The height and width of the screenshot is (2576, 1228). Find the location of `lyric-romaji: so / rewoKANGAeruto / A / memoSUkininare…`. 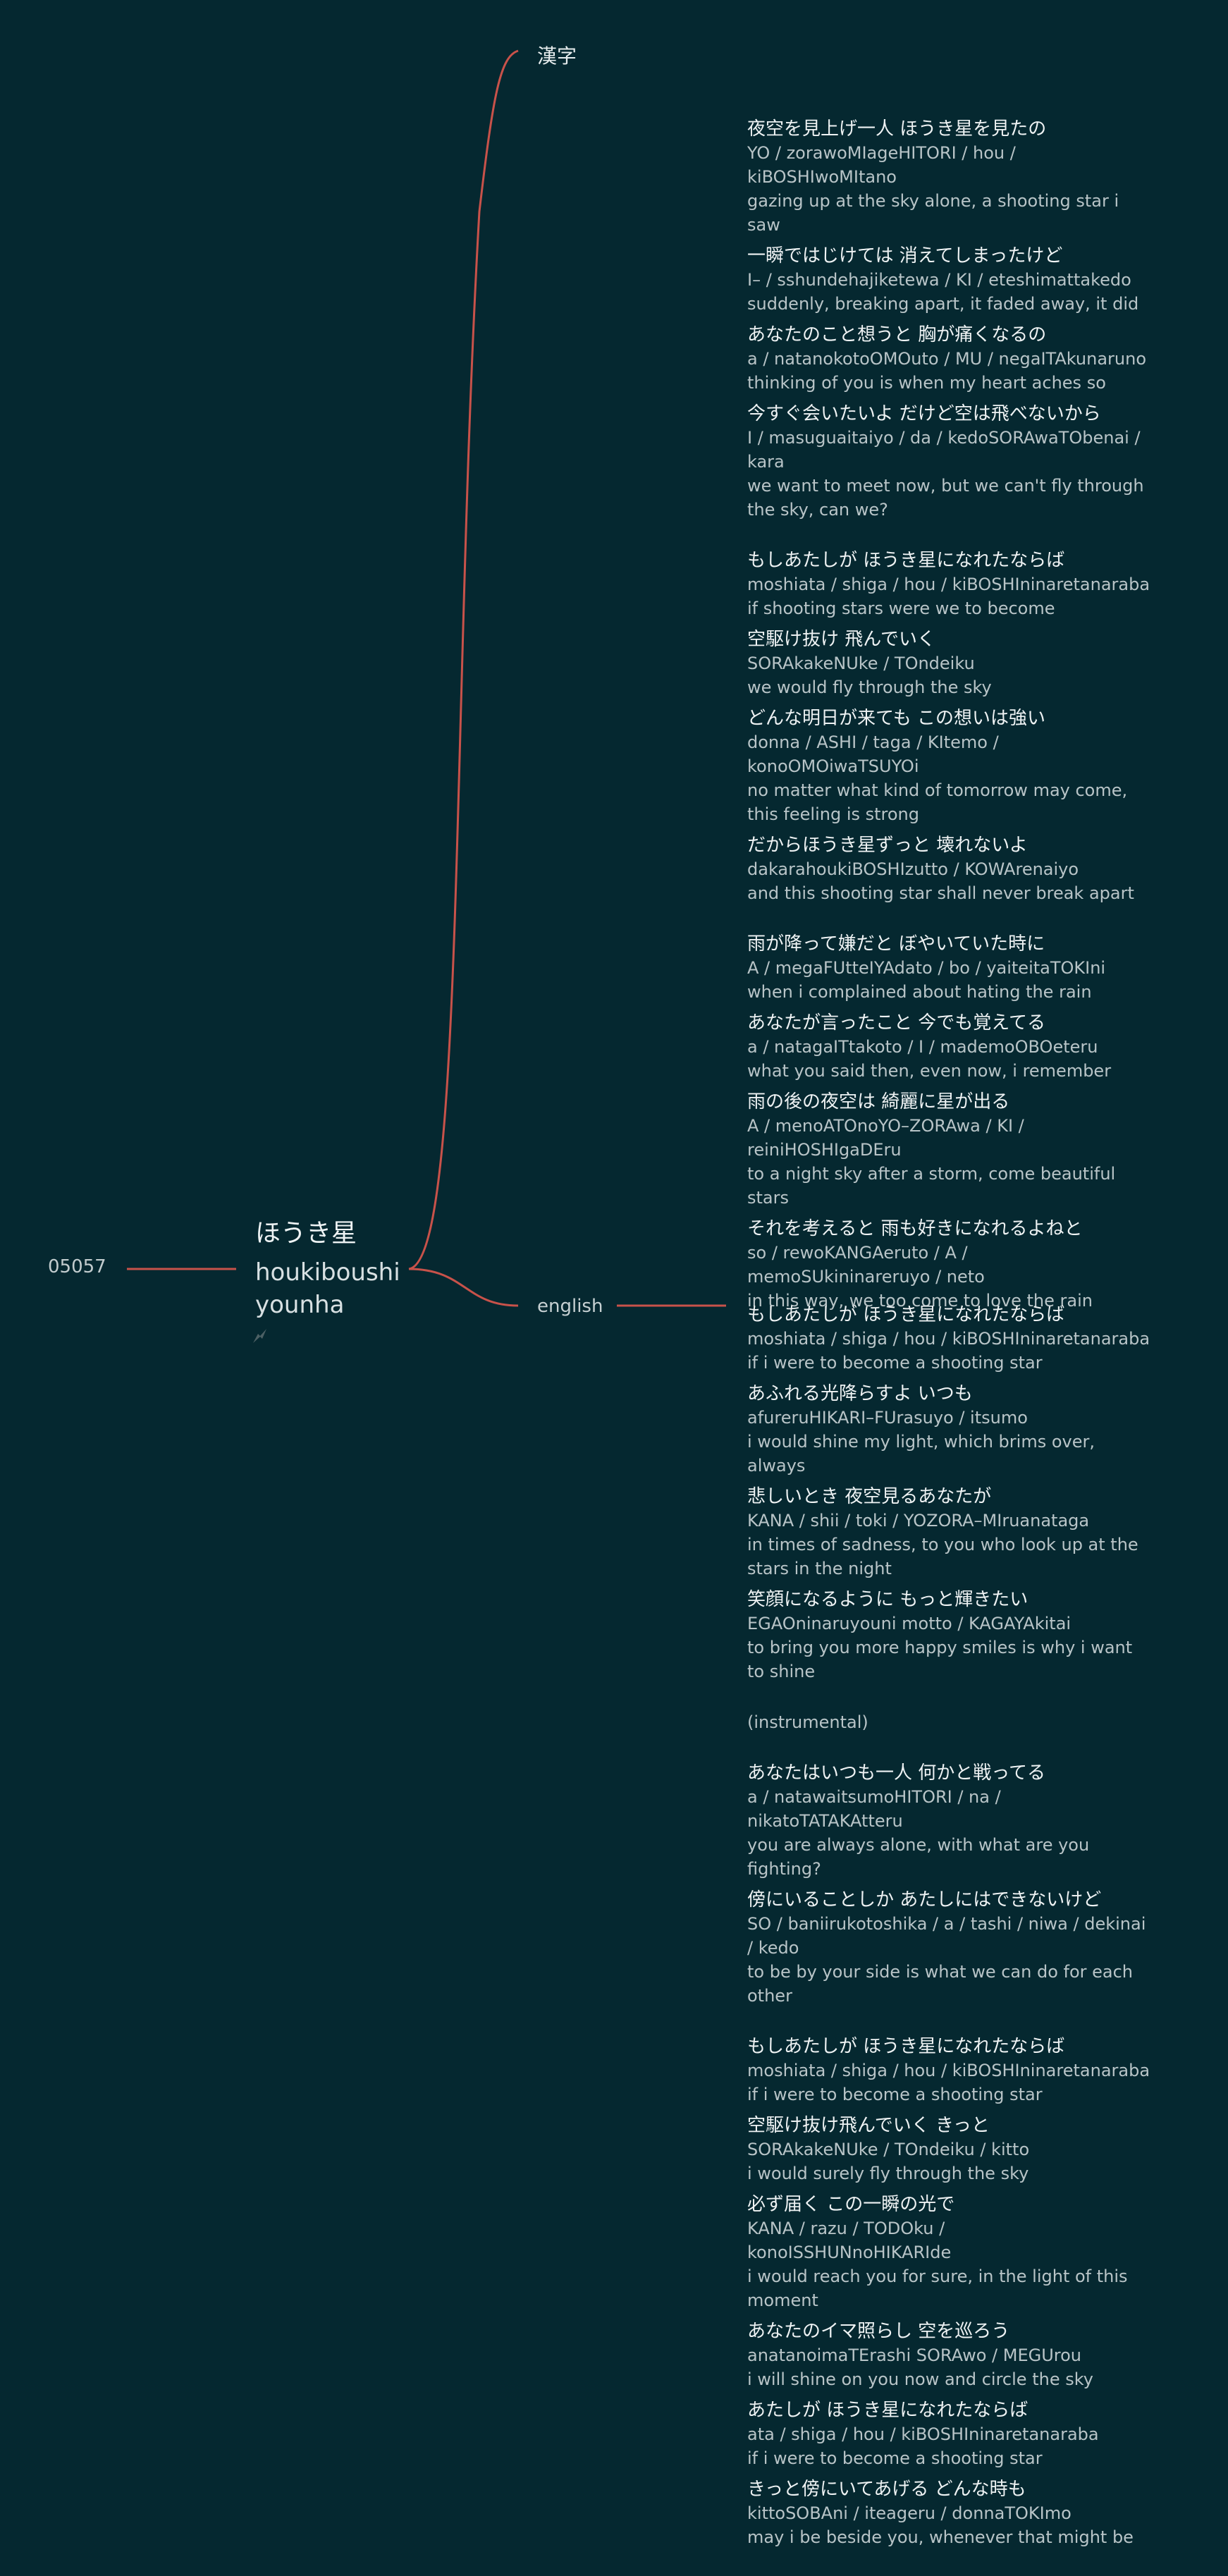

lyric-romaji: so / rewoKANGAeruto / A / memoSUkininare… is located at coordinates (866, 1265).